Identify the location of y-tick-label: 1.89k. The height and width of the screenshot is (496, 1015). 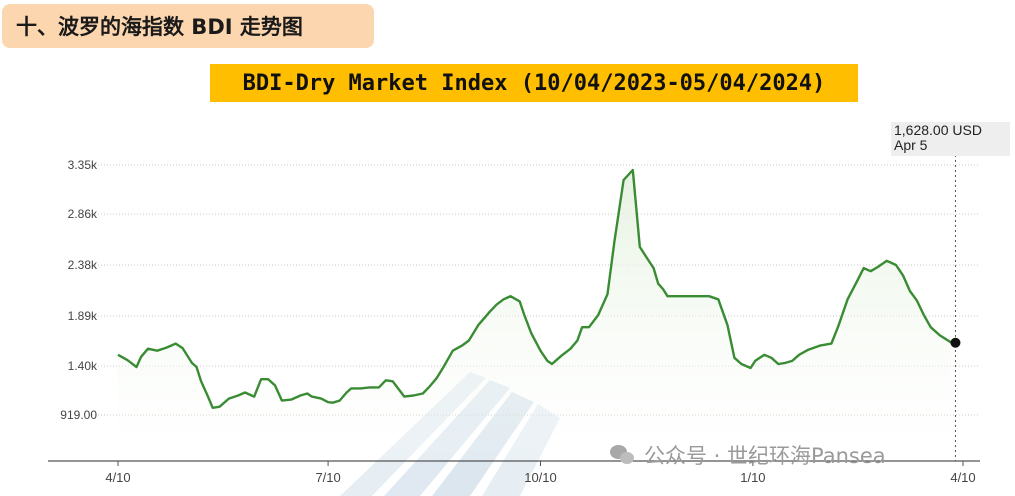
(83, 316).